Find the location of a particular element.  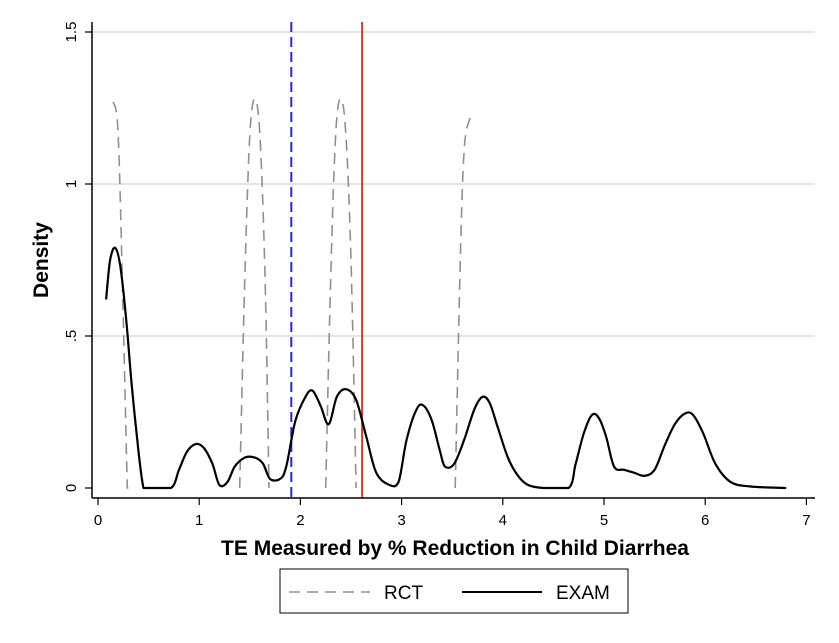

x-tick-label-1: 1 is located at coordinates (199, 520).